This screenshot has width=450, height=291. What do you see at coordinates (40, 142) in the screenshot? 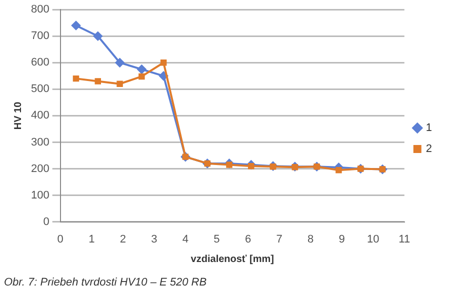
I see `y-tick-label: 300` at bounding box center [40, 142].